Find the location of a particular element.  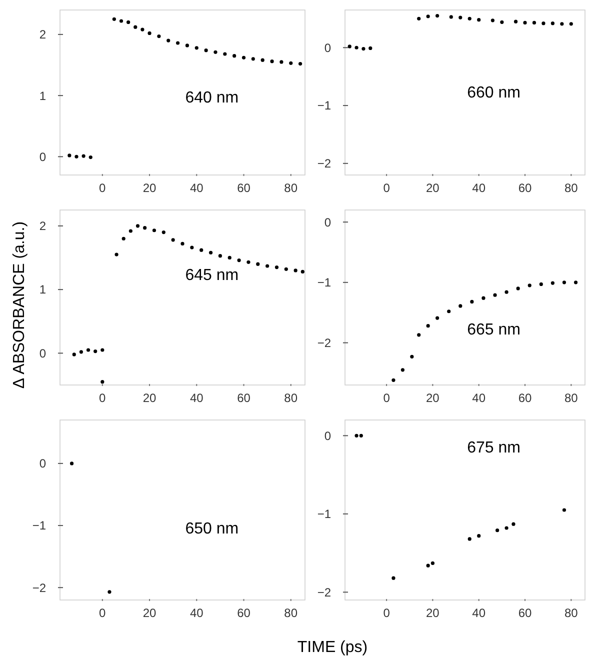

text: 645 nm is located at coordinates (212, 275).